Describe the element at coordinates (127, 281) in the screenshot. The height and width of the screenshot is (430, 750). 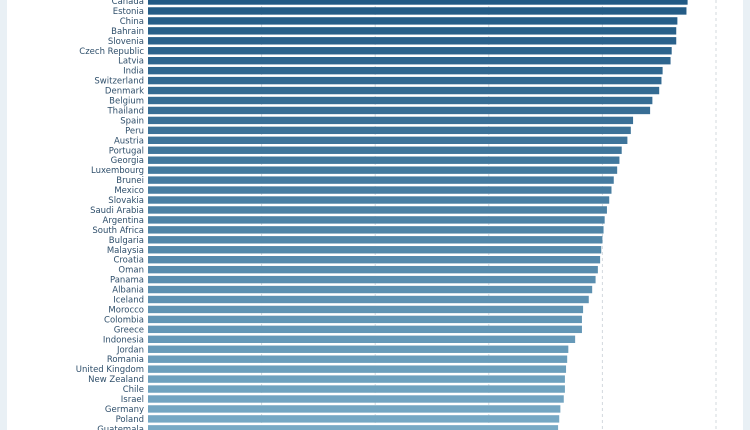
I see `category-label: Panama` at that location.